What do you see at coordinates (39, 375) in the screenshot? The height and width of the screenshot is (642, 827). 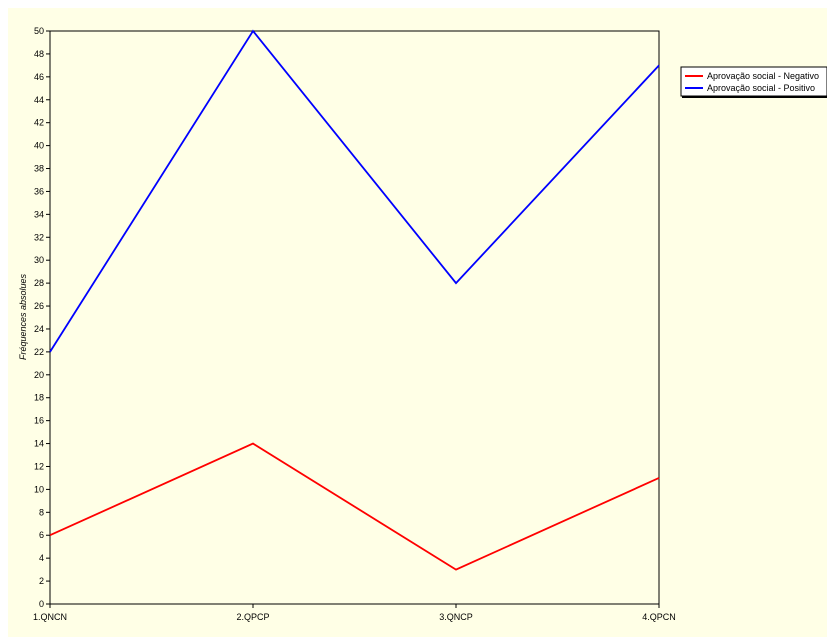 I see `y-tick-label: 20` at bounding box center [39, 375].